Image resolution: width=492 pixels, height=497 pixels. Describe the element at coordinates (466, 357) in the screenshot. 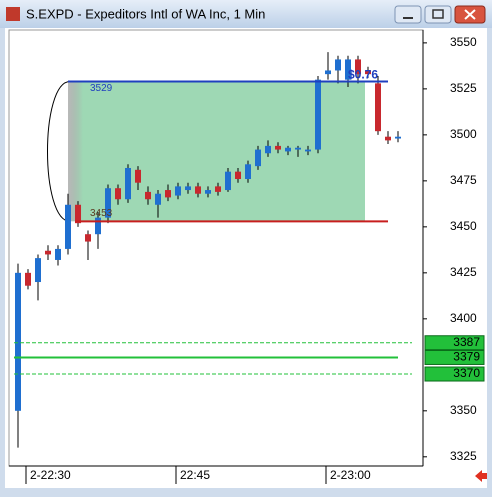

I see `price-box-label: 3379` at that location.